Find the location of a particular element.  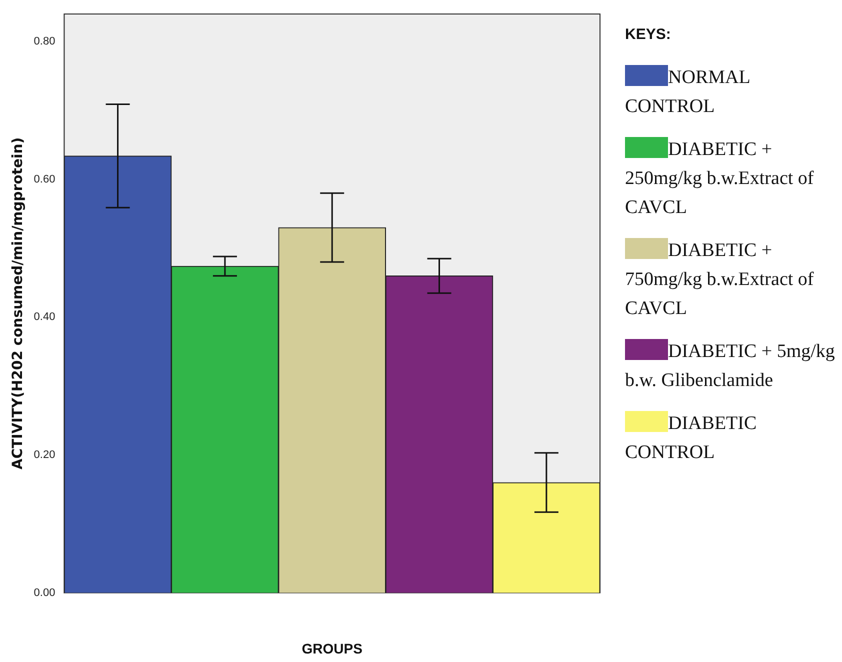

legend-label: DIABETIC + 5mg/kg b.w. Glibenclamide is located at coordinates (730, 366).